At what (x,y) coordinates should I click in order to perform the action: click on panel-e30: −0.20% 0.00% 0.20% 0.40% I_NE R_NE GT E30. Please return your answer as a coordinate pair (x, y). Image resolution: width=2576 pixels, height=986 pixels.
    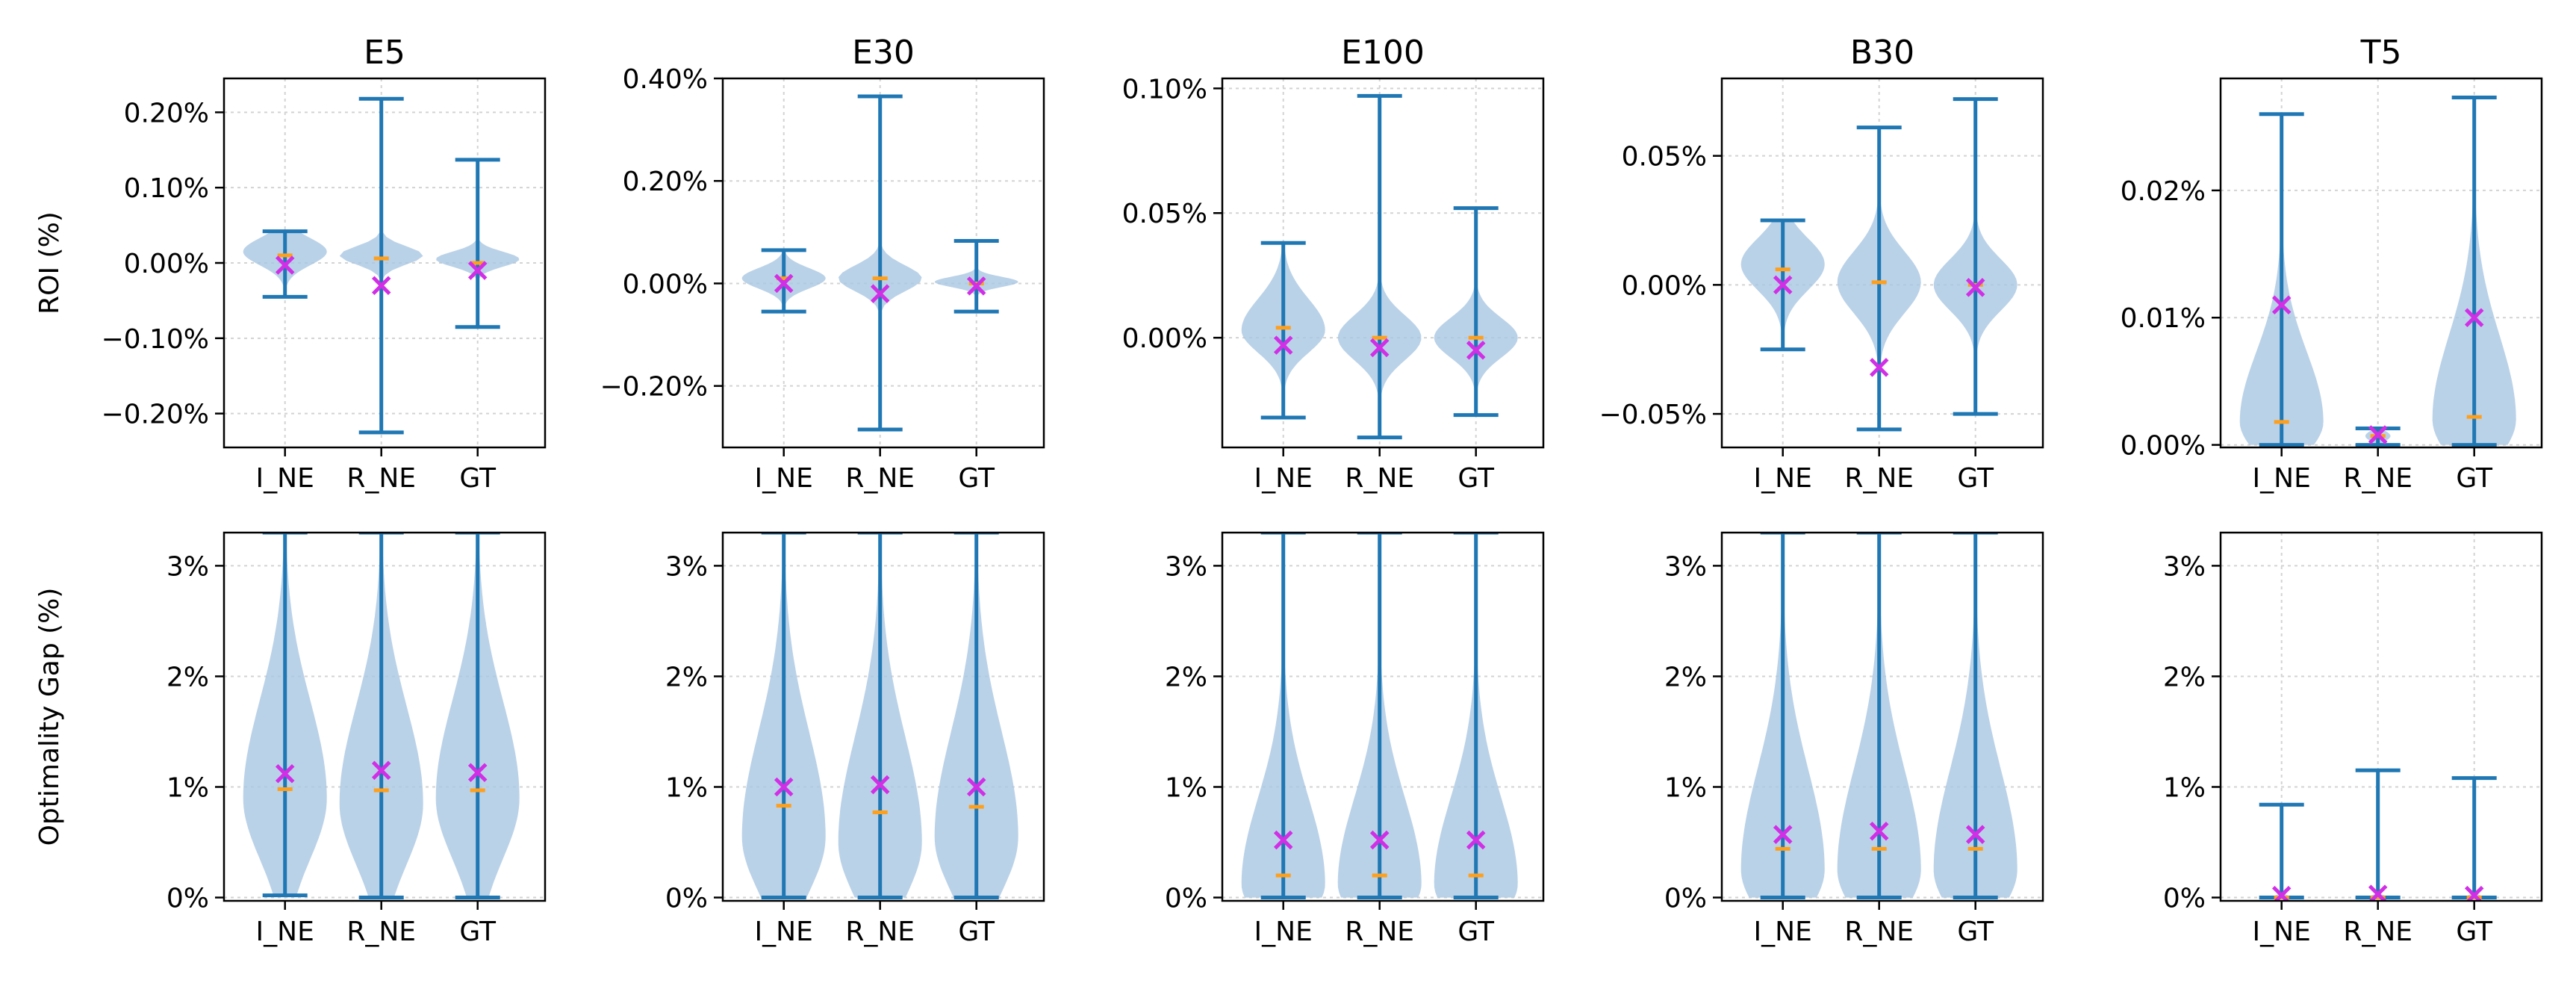
    Looking at the image, I should click on (822, 264).